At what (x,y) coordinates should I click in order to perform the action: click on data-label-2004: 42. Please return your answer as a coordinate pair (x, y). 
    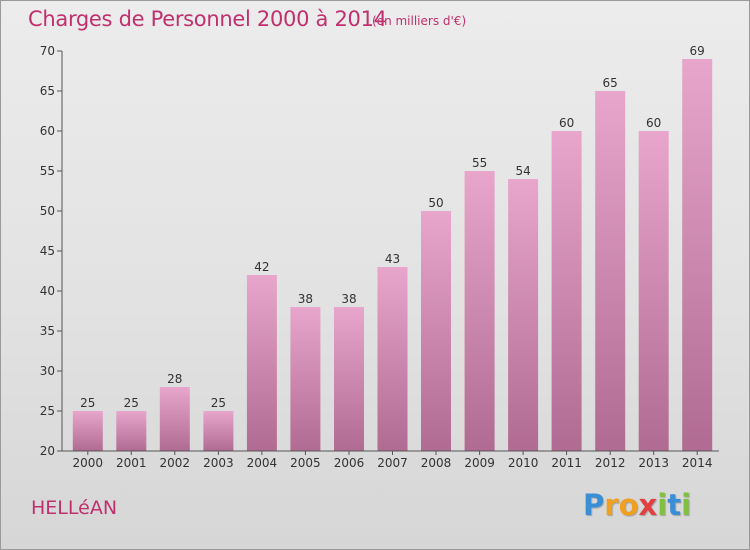
    Looking at the image, I should click on (261, 267).